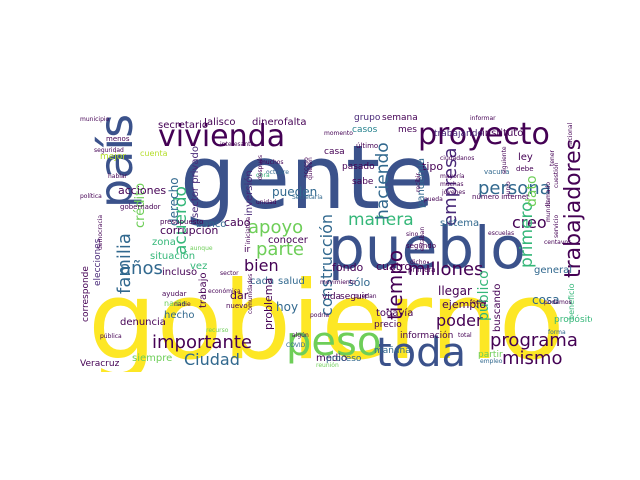 This screenshot has height=480, width=640. What do you see at coordinates (294, 192) in the screenshot?
I see `cloud-word: pueden` at bounding box center [294, 192].